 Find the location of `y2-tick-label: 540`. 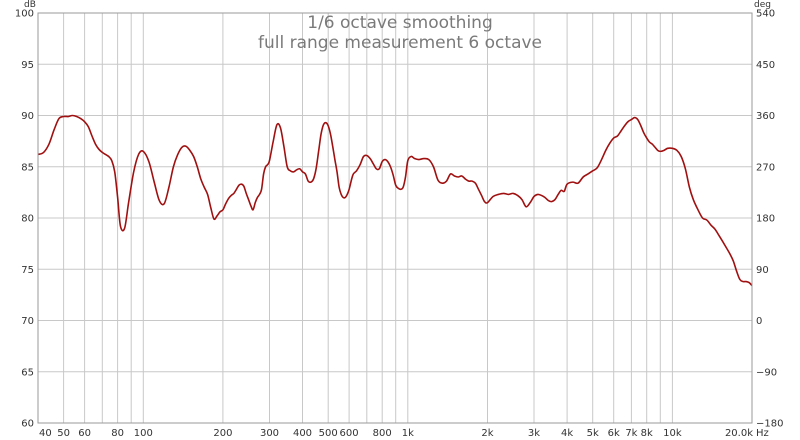

y2-tick-label: 540 is located at coordinates (765, 14).